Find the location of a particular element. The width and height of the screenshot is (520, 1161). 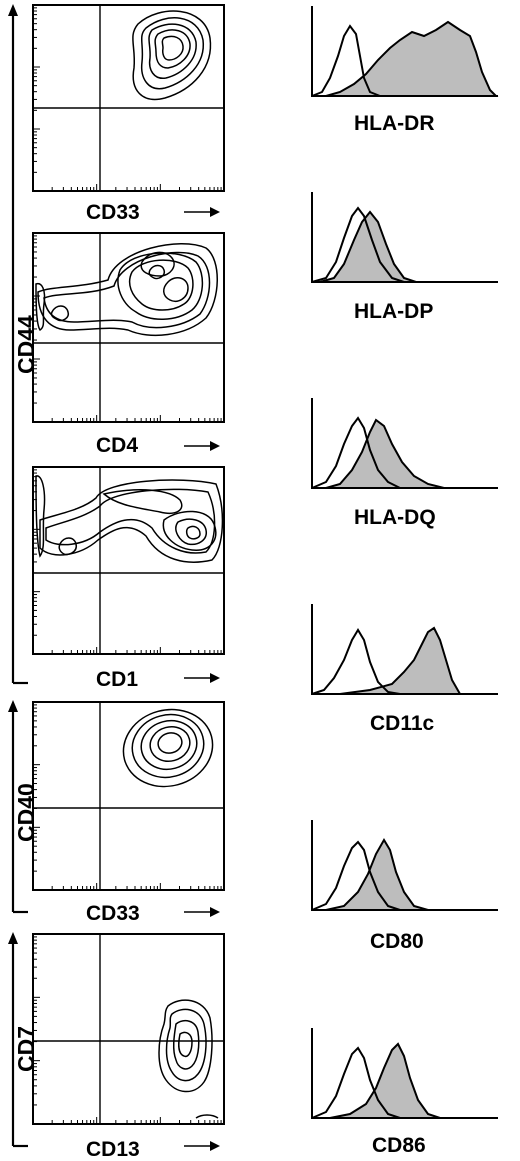

x-label-cd33-a: CD33 is located at coordinates (113, 212).